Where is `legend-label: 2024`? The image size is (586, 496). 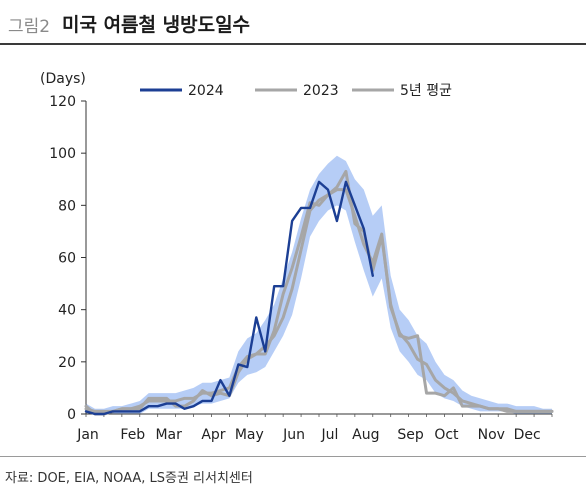
legend-label: 2024 is located at coordinates (206, 91).